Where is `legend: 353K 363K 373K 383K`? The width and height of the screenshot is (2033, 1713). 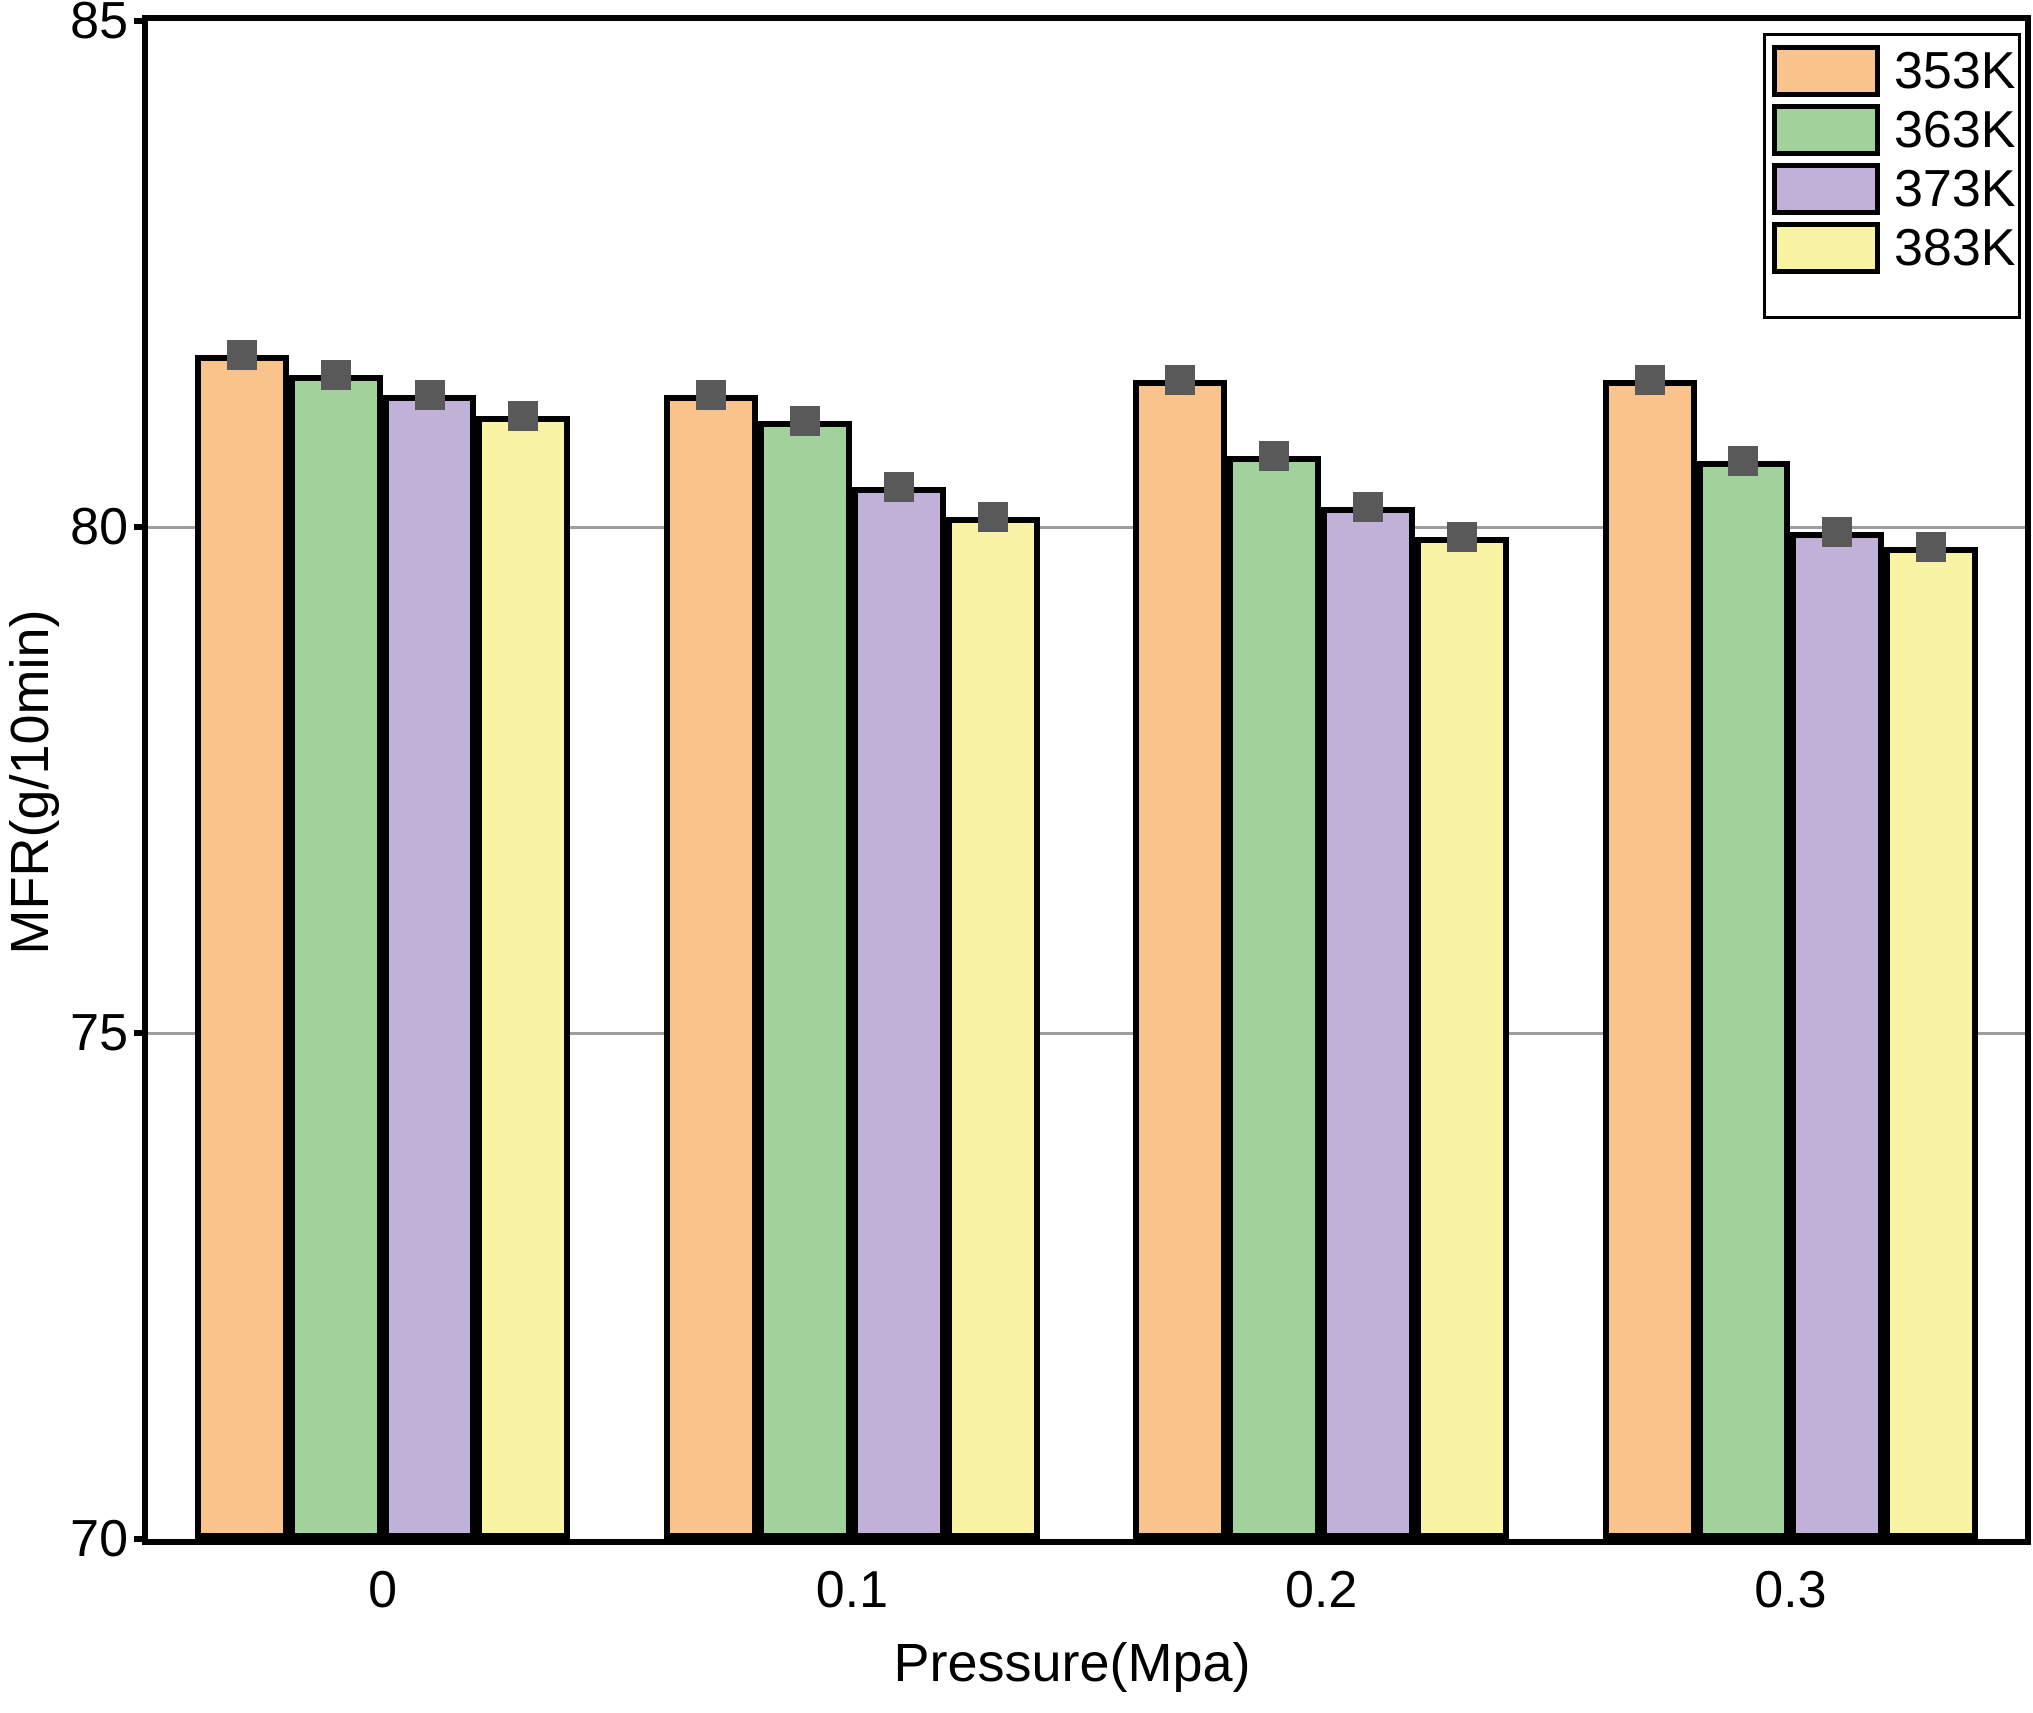
legend: 353K 363K 373K 383K is located at coordinates (1892, 176).